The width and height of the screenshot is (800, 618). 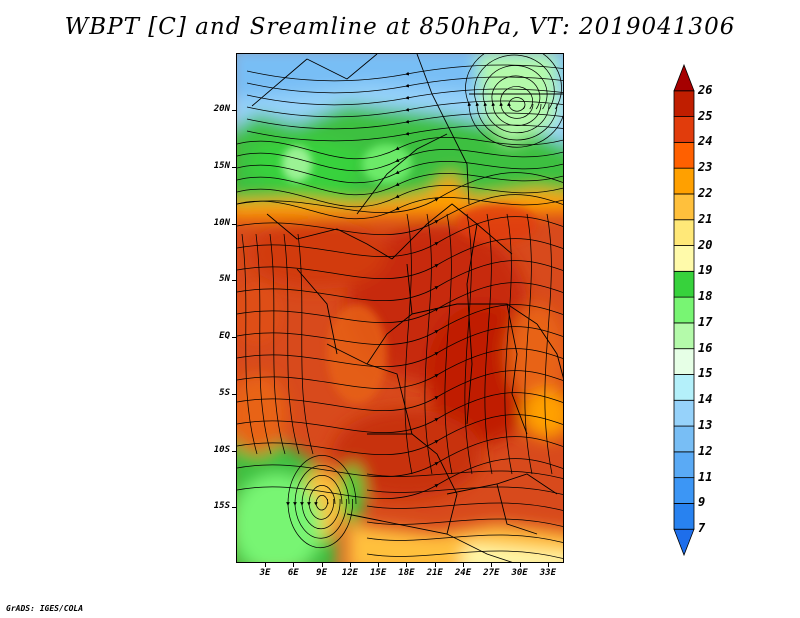 I want to click on colorbar-level-label: 15, so click(x=705, y=373).